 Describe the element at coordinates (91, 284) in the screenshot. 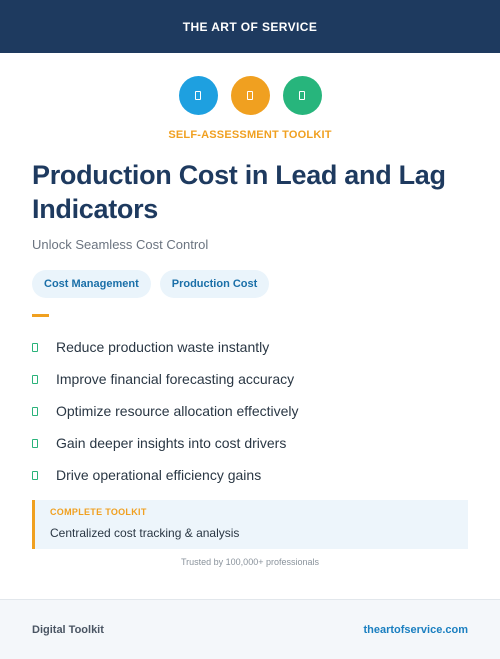

I see `tag-chip: Cost Management` at that location.